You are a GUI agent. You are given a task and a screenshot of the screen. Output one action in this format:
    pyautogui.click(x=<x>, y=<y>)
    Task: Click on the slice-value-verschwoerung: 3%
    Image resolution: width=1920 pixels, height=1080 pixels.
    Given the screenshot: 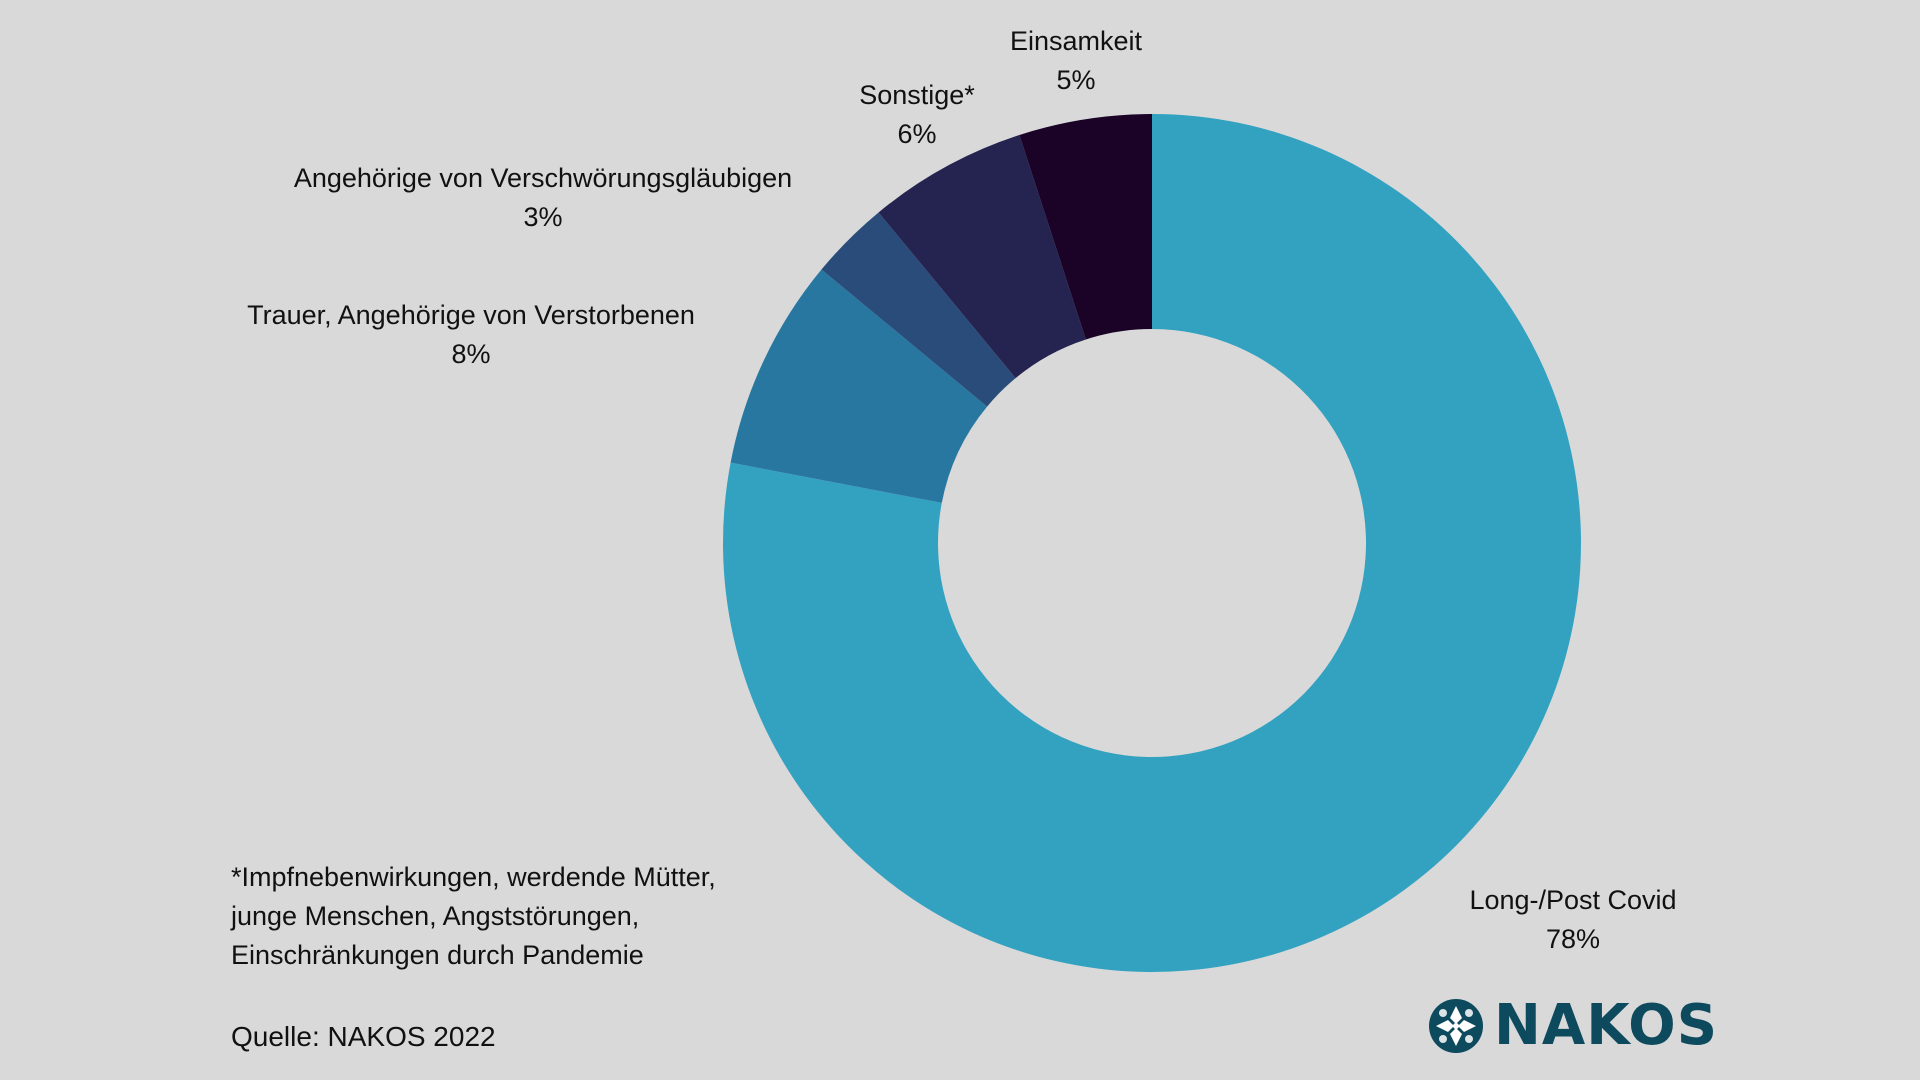 What is the action you would take?
    pyautogui.click(x=543, y=217)
    